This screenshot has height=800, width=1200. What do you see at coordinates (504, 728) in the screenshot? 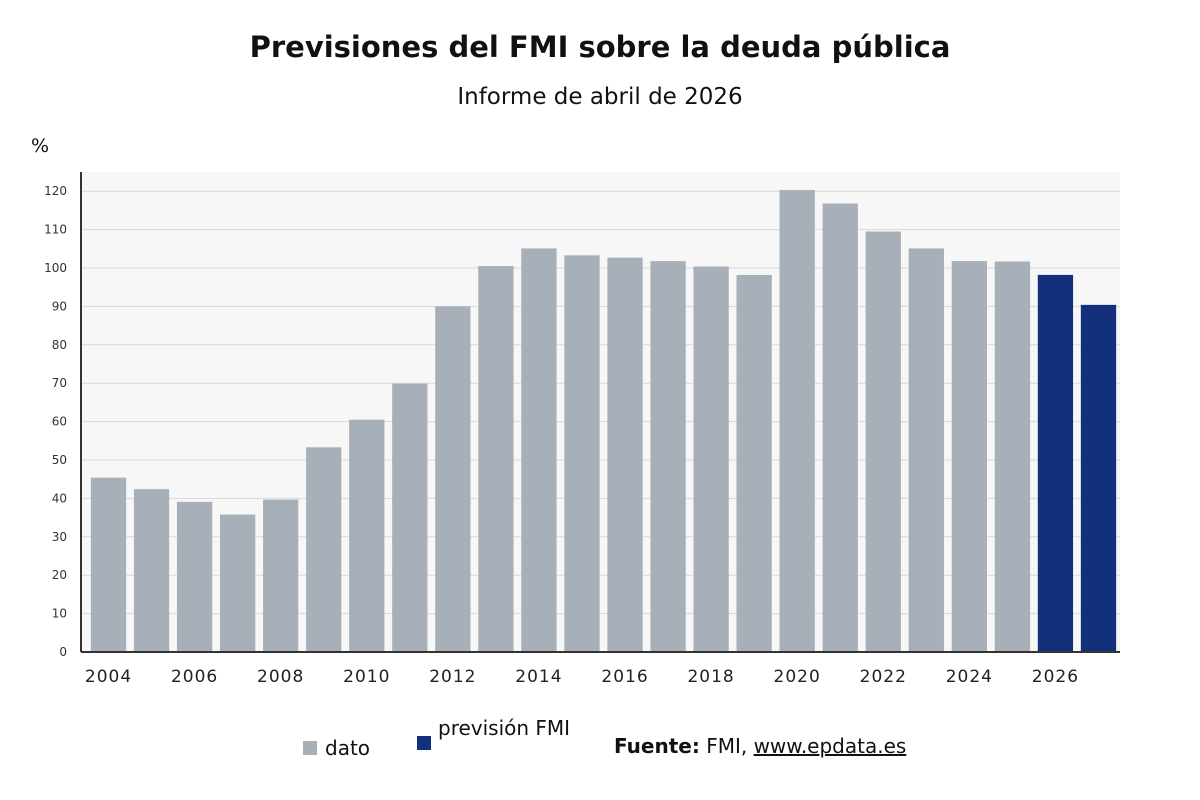
I see `legend-label-prevision: previsión FMI` at bounding box center [504, 728].